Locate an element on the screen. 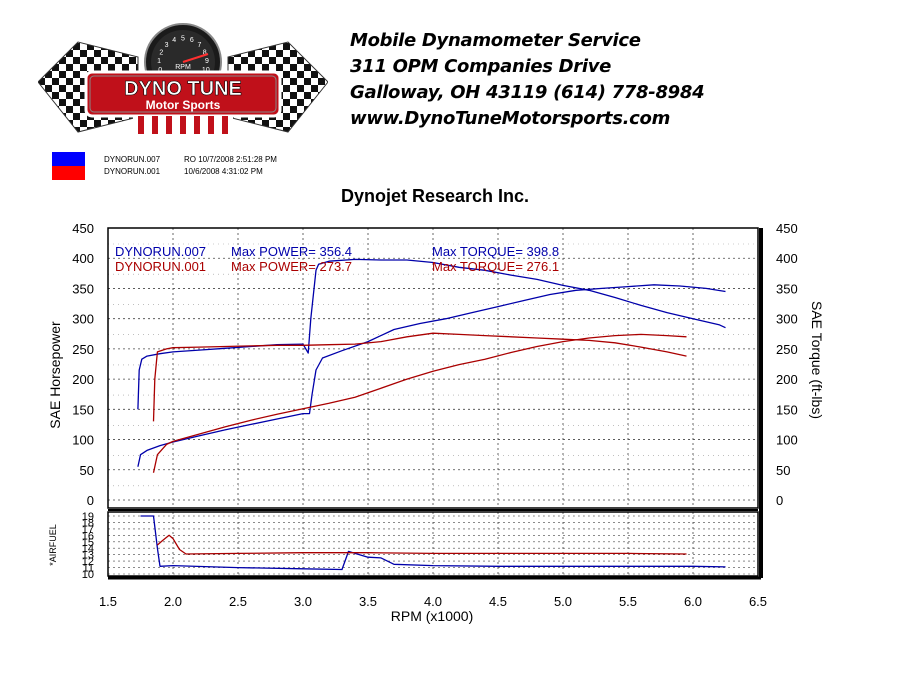 Image resolution: width=901 pixels, height=696 pixels. af-tick-label: 16 is located at coordinates (88, 536).